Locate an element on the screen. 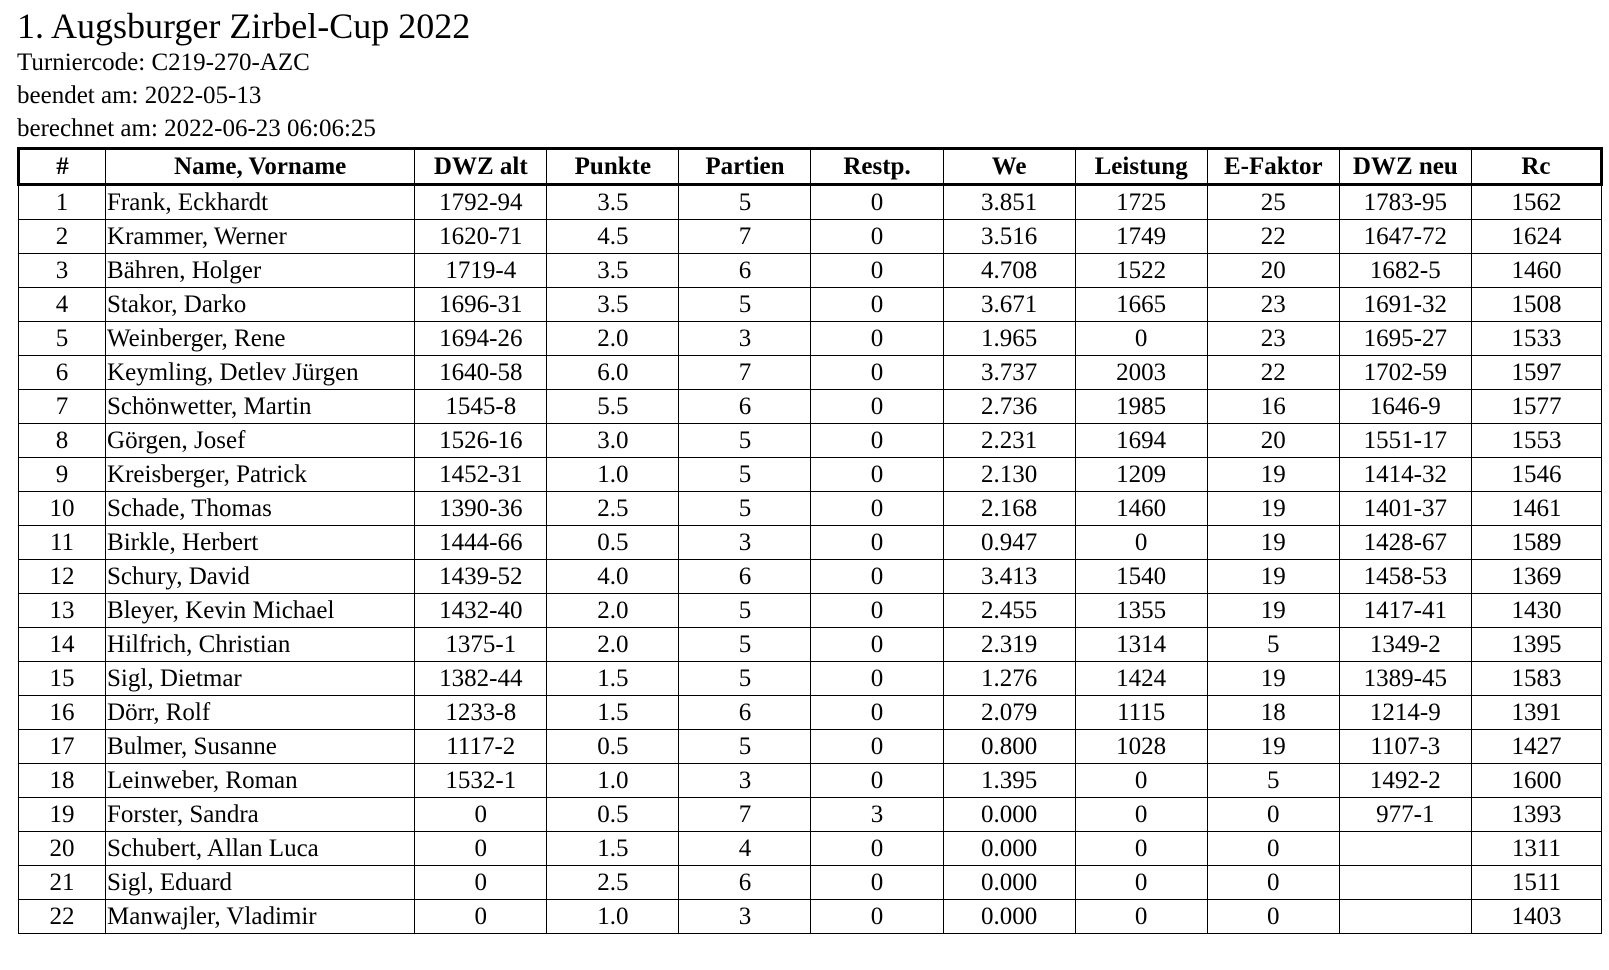 This screenshot has height=970, width=1609. cell-we: 2.168 is located at coordinates (1009, 508).